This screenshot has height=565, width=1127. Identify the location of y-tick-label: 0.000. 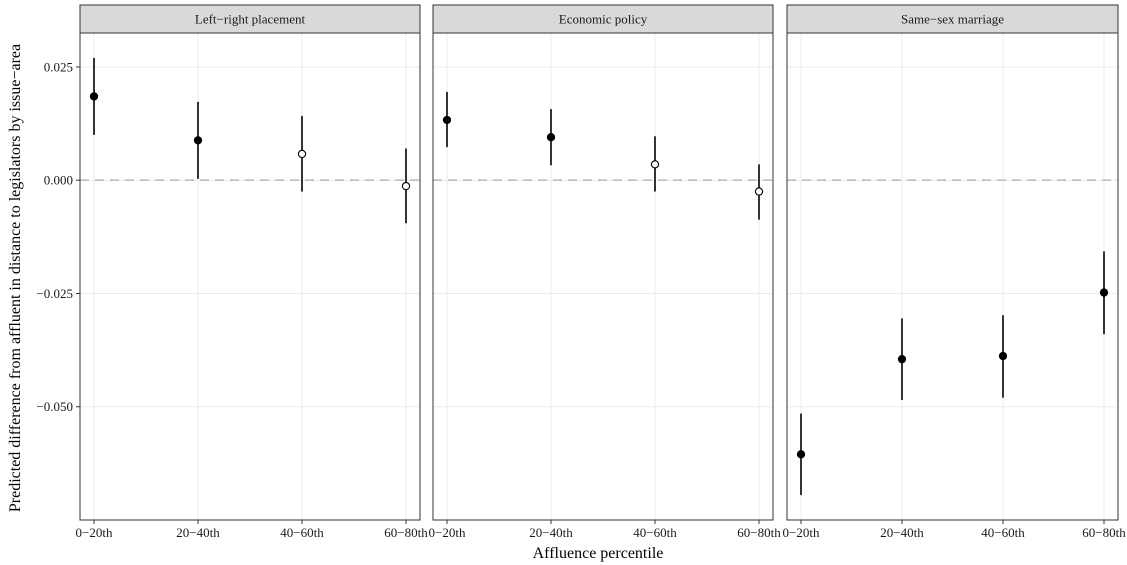
(58, 180).